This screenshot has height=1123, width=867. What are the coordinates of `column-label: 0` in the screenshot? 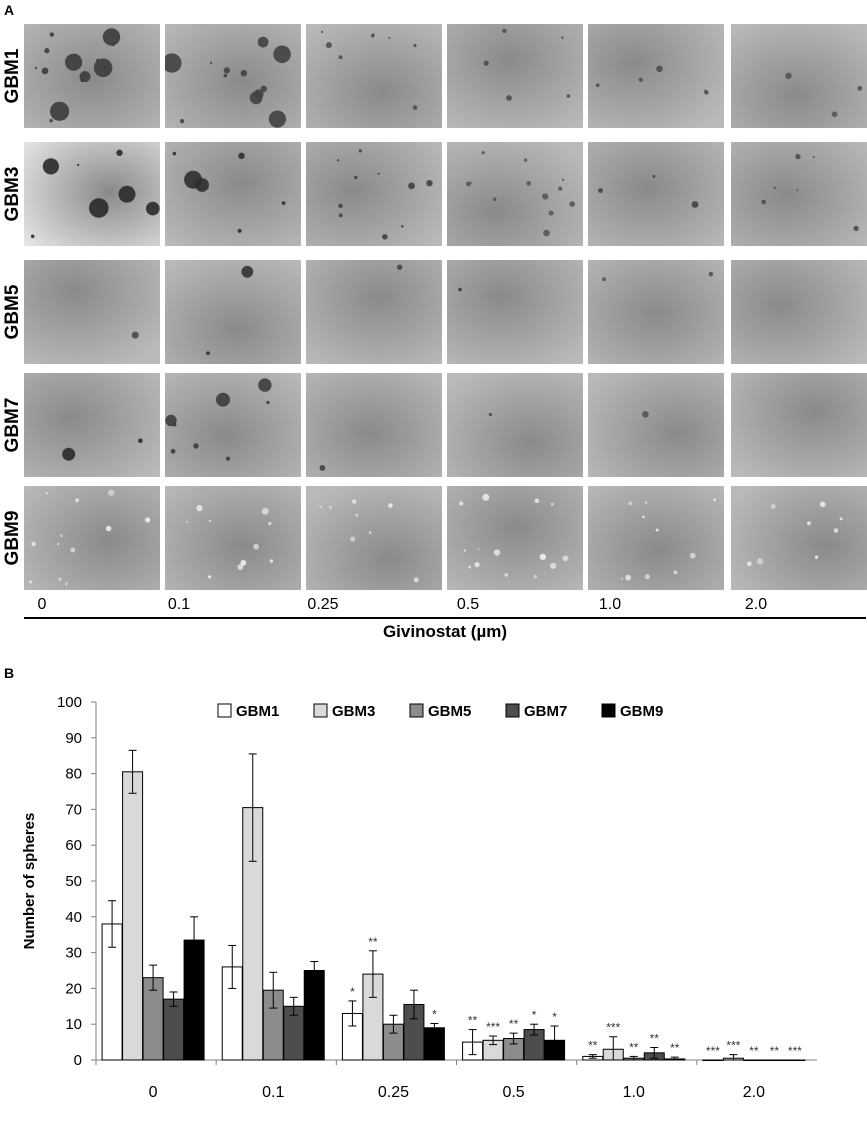 It's located at (42, 604).